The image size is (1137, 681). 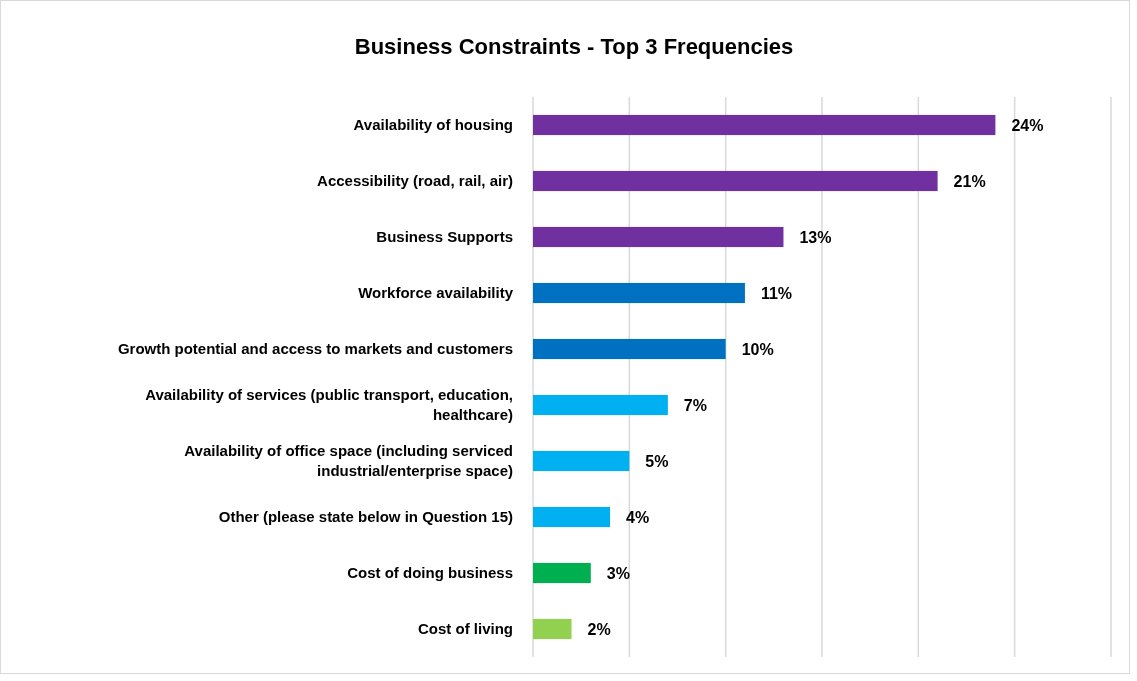 I want to click on y-tick-label: Availability of office space (including serviced industrial/enterprise space), so click(x=348, y=460).